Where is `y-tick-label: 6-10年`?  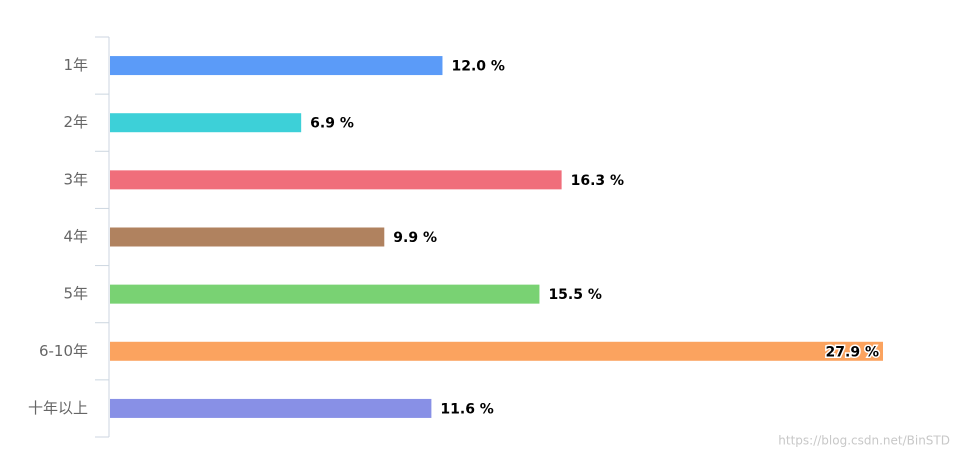 y-tick-label: 6-10年 is located at coordinates (63, 351).